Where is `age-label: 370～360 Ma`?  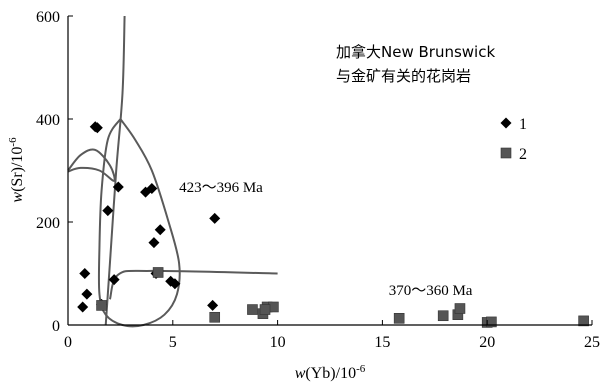 age-label: 370～360 Ma is located at coordinates (431, 291).